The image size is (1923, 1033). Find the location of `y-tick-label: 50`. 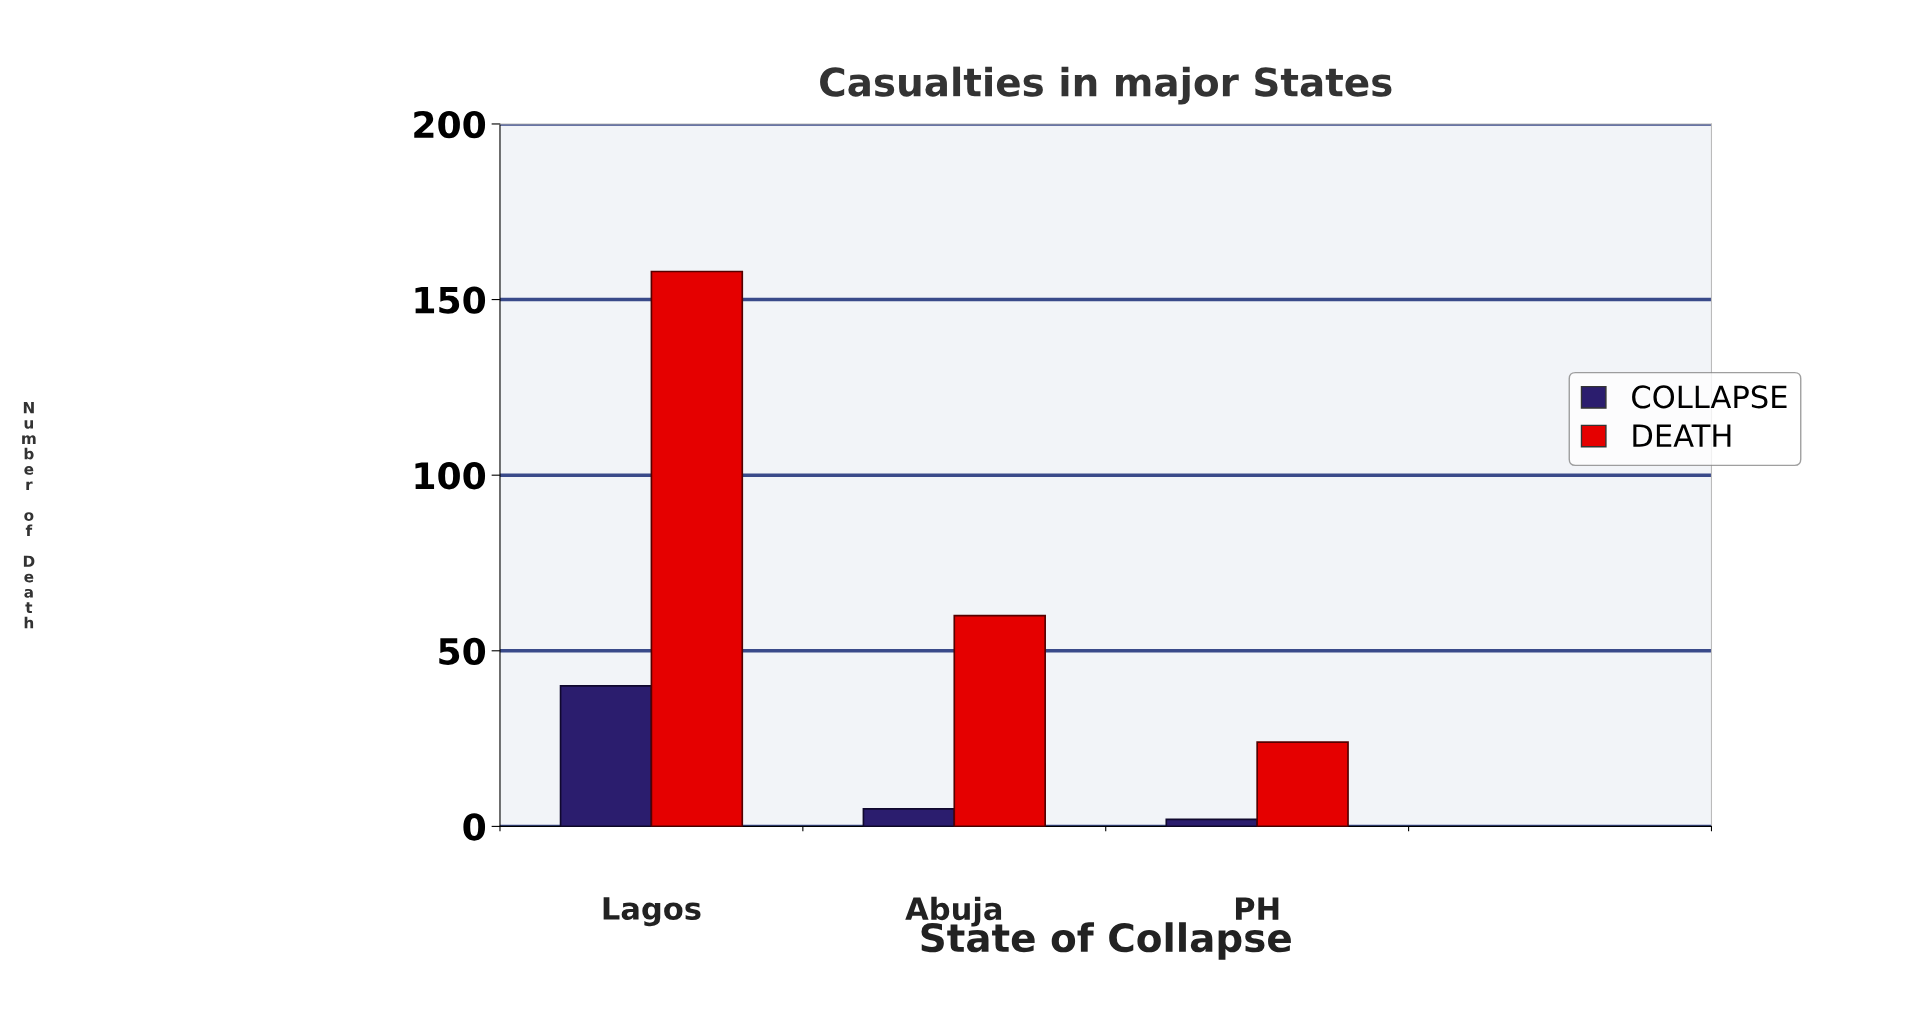

y-tick-label: 50 is located at coordinates (462, 651).